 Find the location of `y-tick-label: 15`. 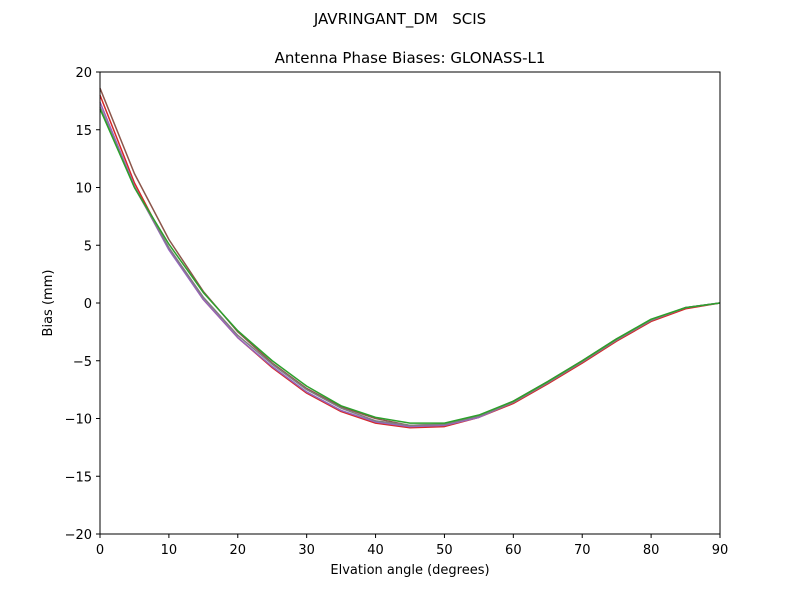

y-tick-label: 15 is located at coordinates (83, 131).